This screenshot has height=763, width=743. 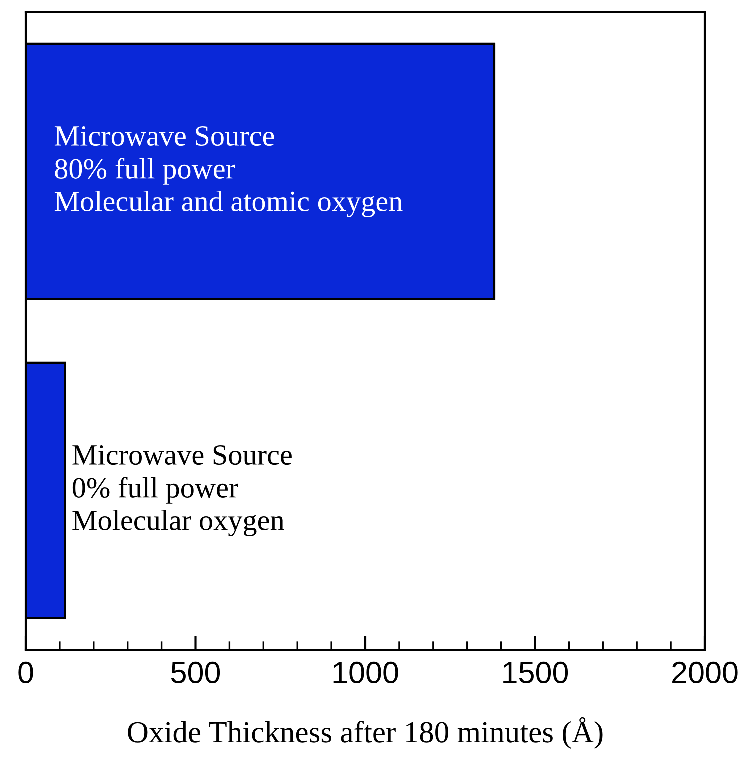 What do you see at coordinates (365, 733) in the screenshot?
I see `x-axis-title: Oxide Thickness after 180 minutes (Å)` at bounding box center [365, 733].